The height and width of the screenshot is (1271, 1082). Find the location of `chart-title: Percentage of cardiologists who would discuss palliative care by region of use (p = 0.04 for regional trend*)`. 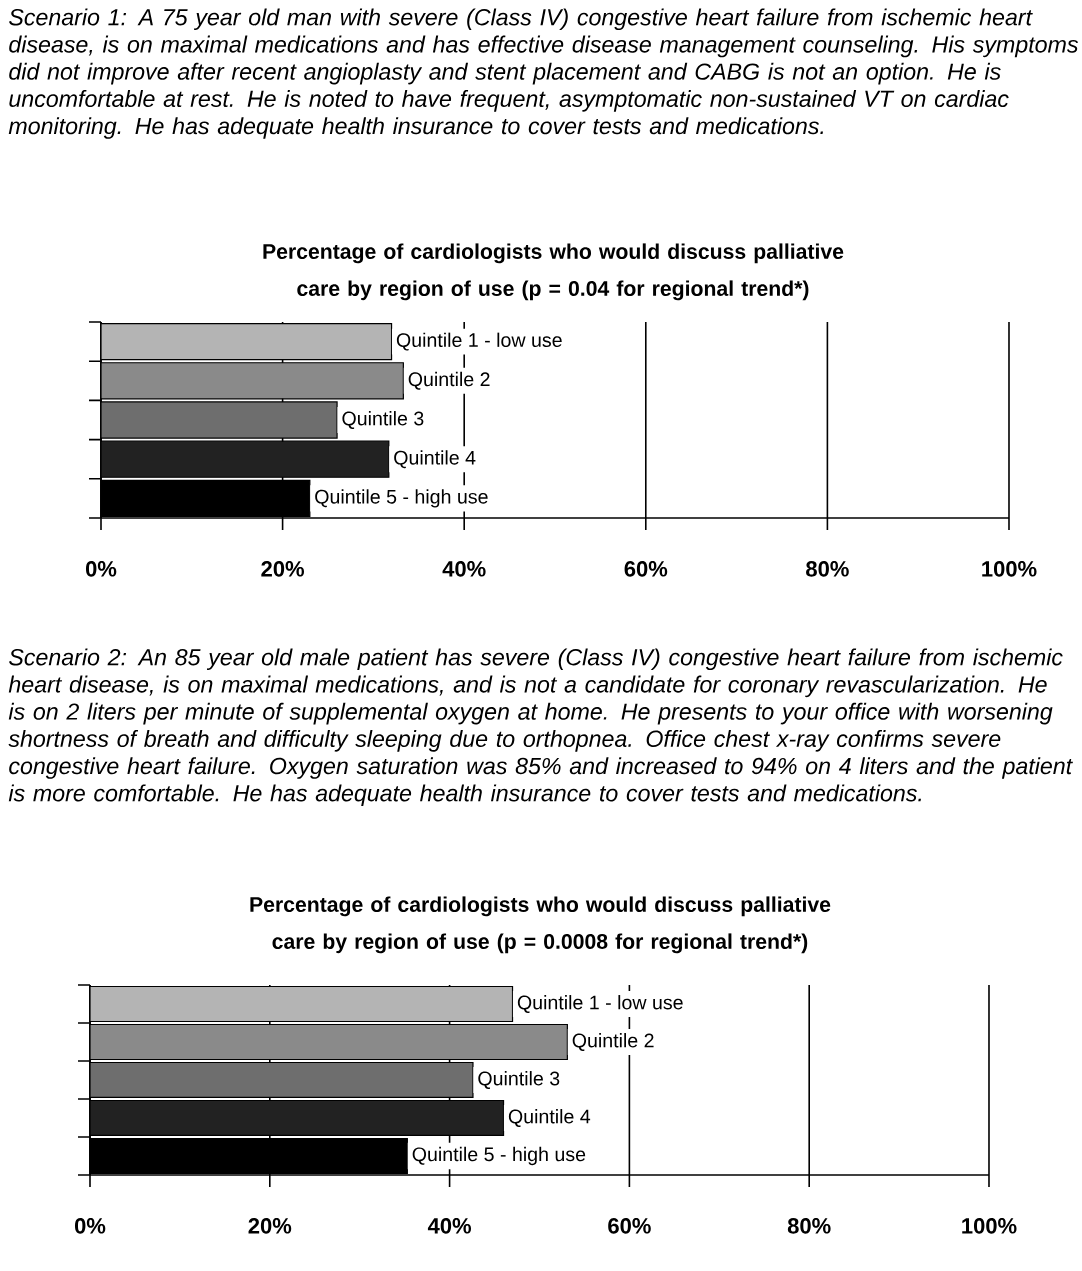

chart-title: Percentage of cardiologists who would discuss palliative care by region of use (p = 0.04 for regional trend*) is located at coordinates (553, 272).